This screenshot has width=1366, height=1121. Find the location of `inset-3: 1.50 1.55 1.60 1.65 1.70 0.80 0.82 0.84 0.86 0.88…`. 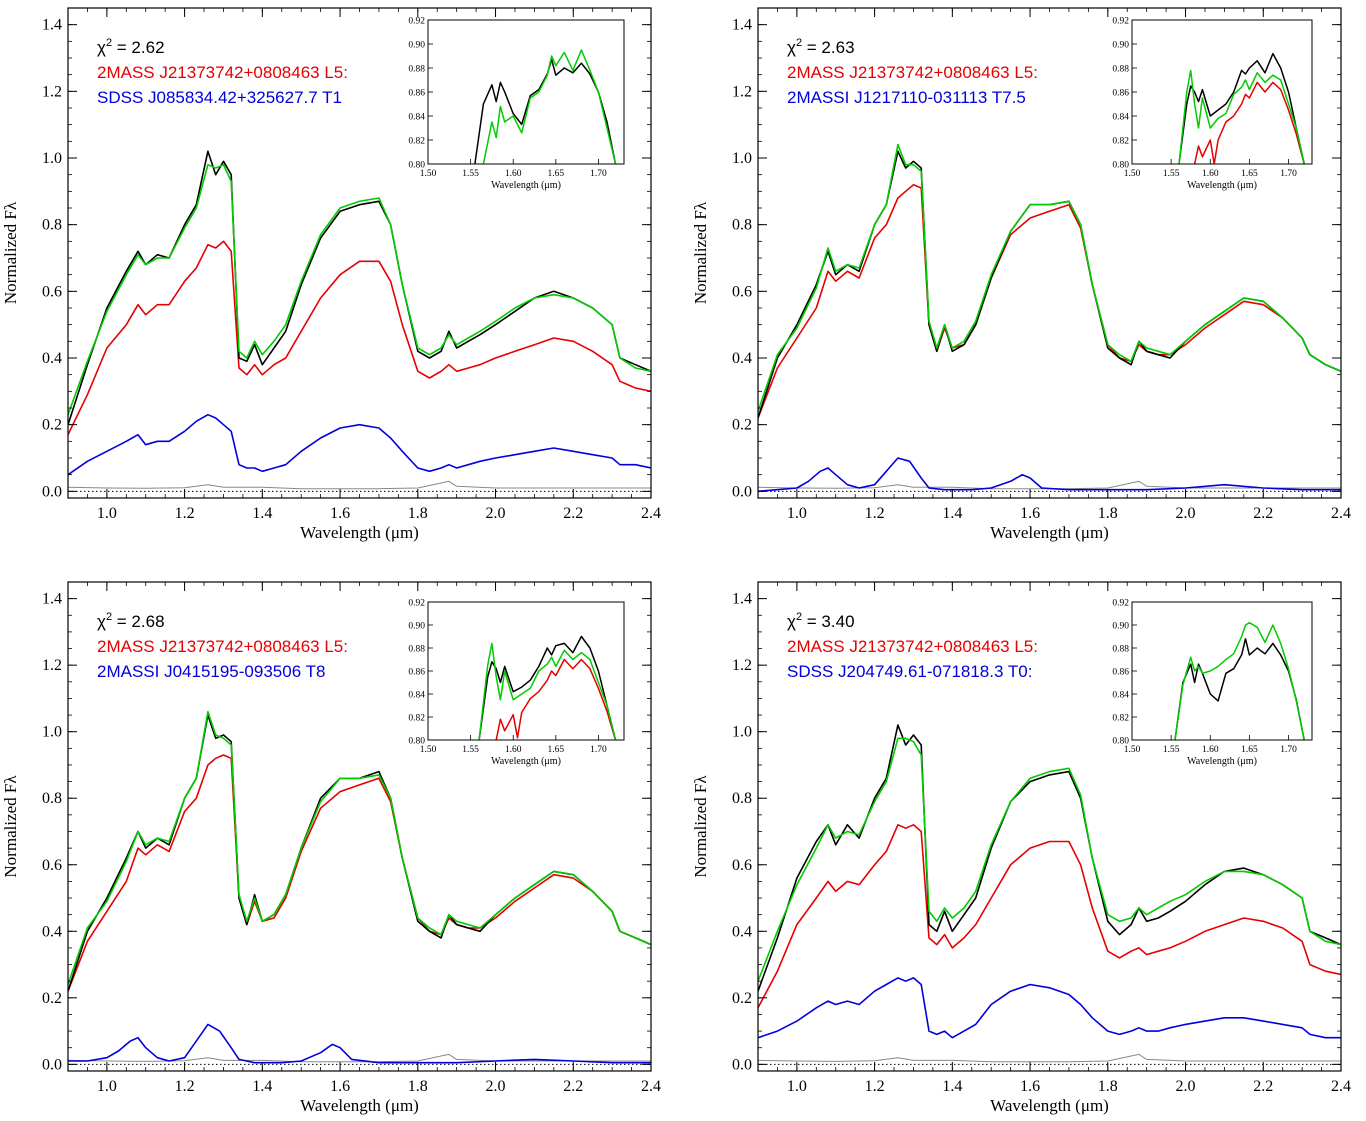

inset-3: 1.50 1.55 1.60 1.65 1.70 0.80 0.82 0.84 0.86 0.88… is located at coordinates (516, 683).